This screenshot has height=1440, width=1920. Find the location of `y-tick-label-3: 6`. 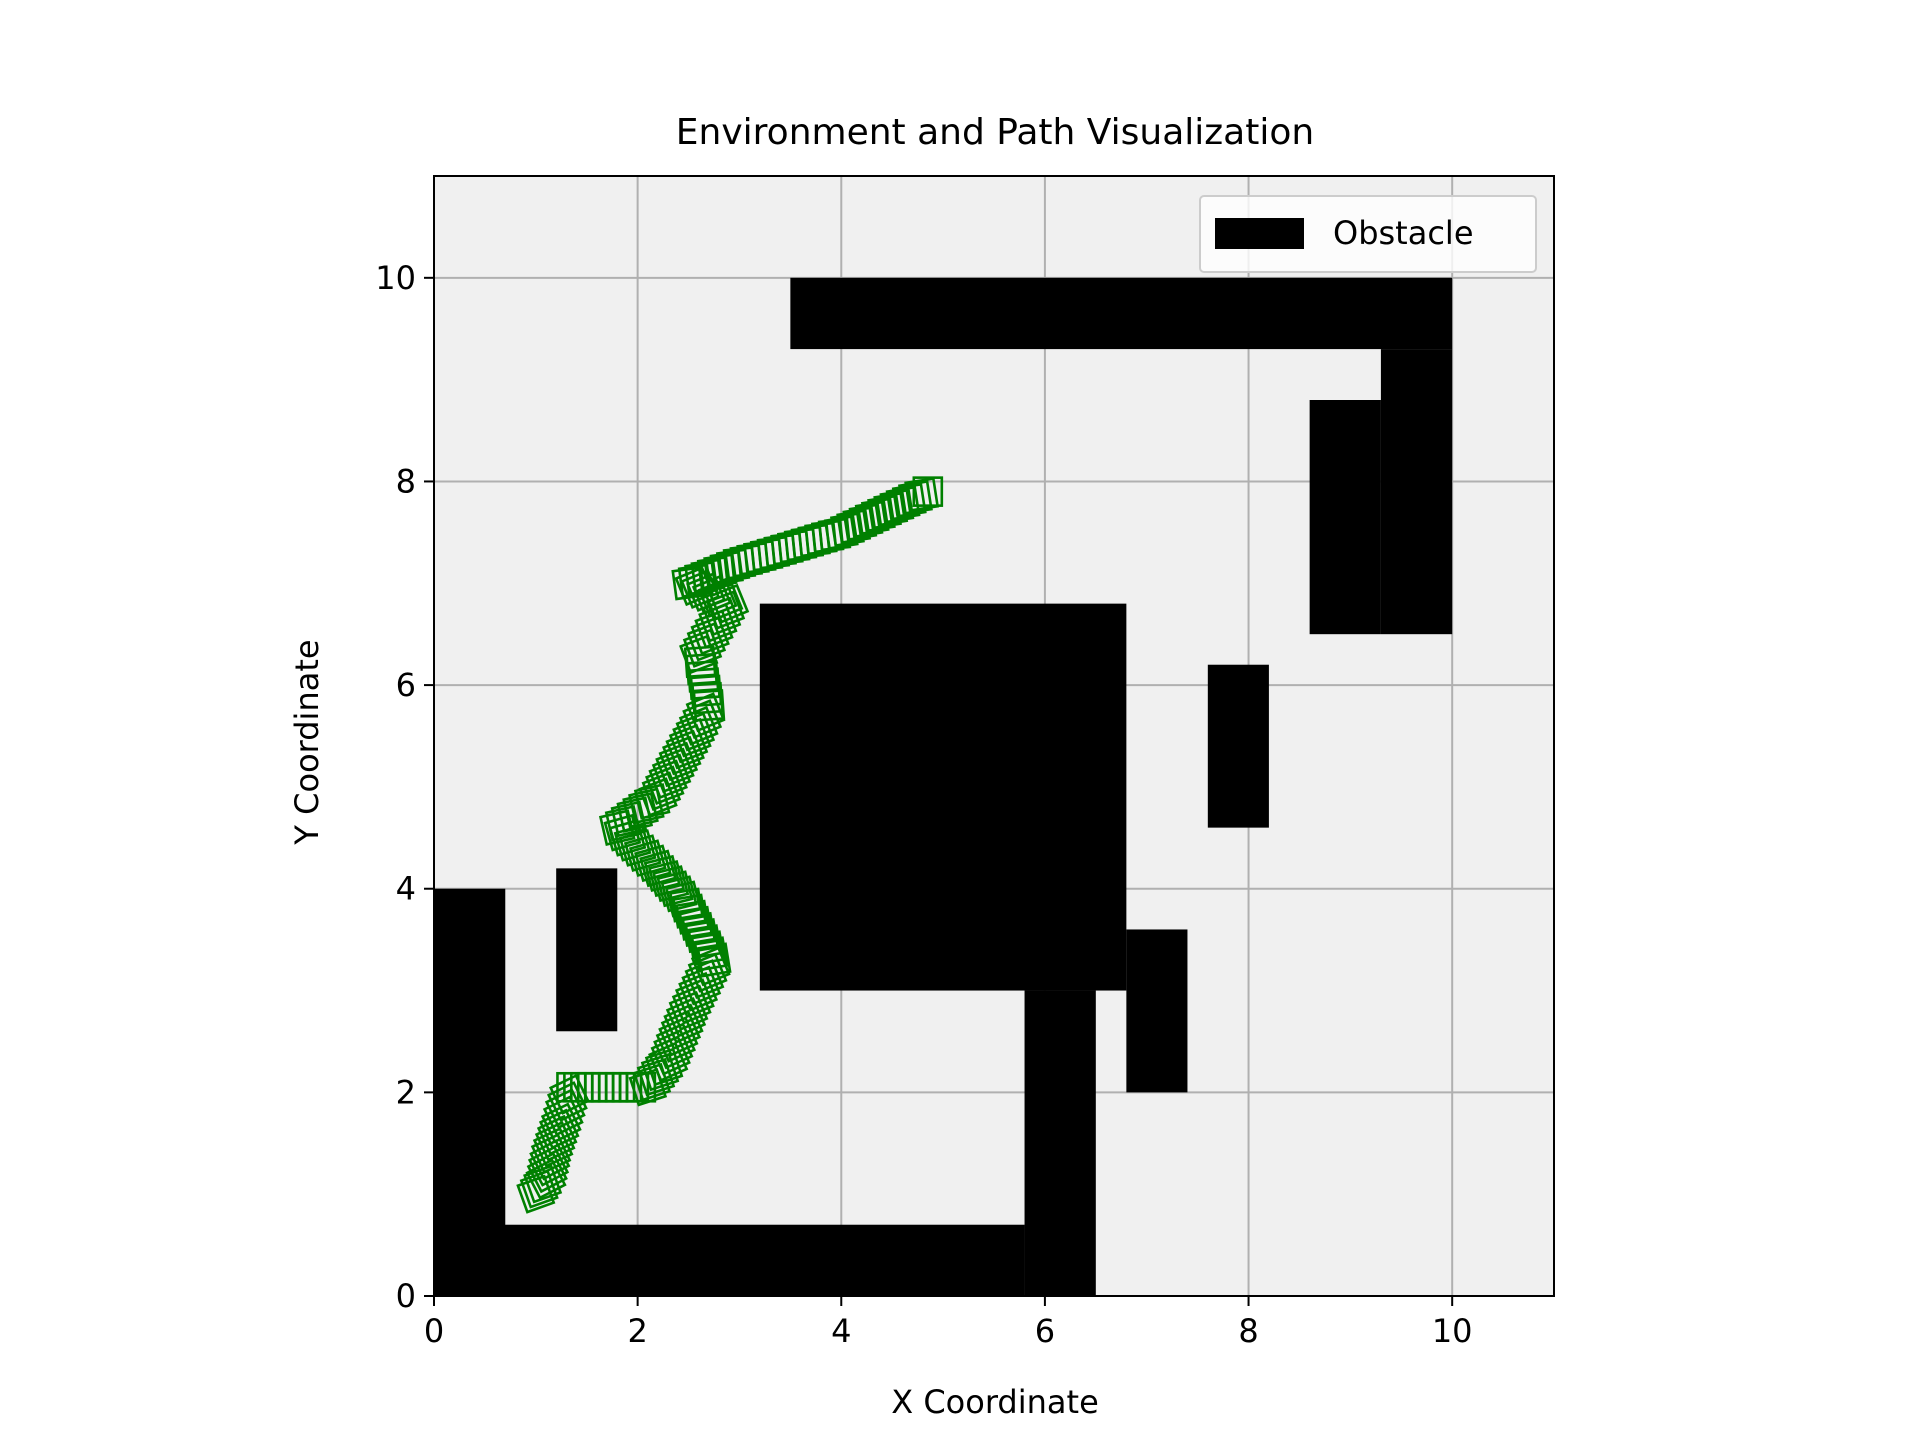

y-tick-label-3: 6 is located at coordinates (406, 685).